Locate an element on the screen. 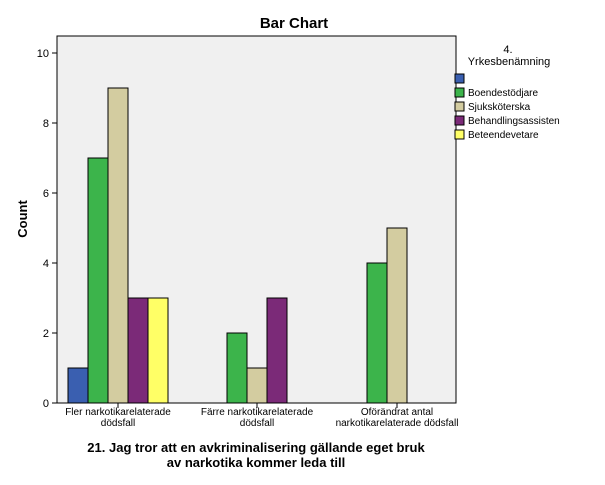 The height and width of the screenshot is (485, 605). legend-label: Behandlingsassisten is located at coordinates (514, 121).